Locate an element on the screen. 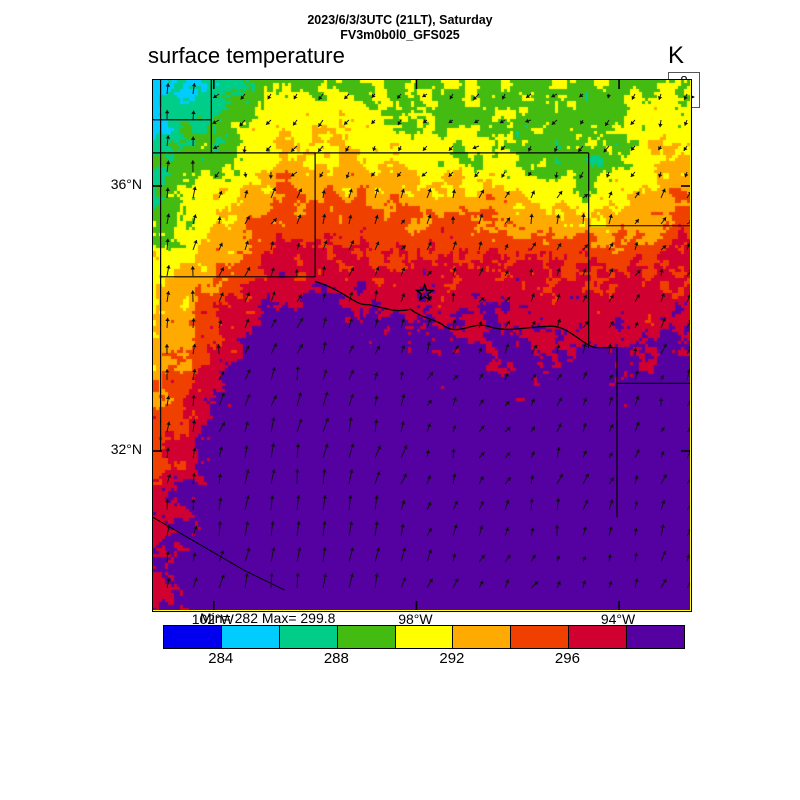  colorbar is located at coordinates (424, 637).